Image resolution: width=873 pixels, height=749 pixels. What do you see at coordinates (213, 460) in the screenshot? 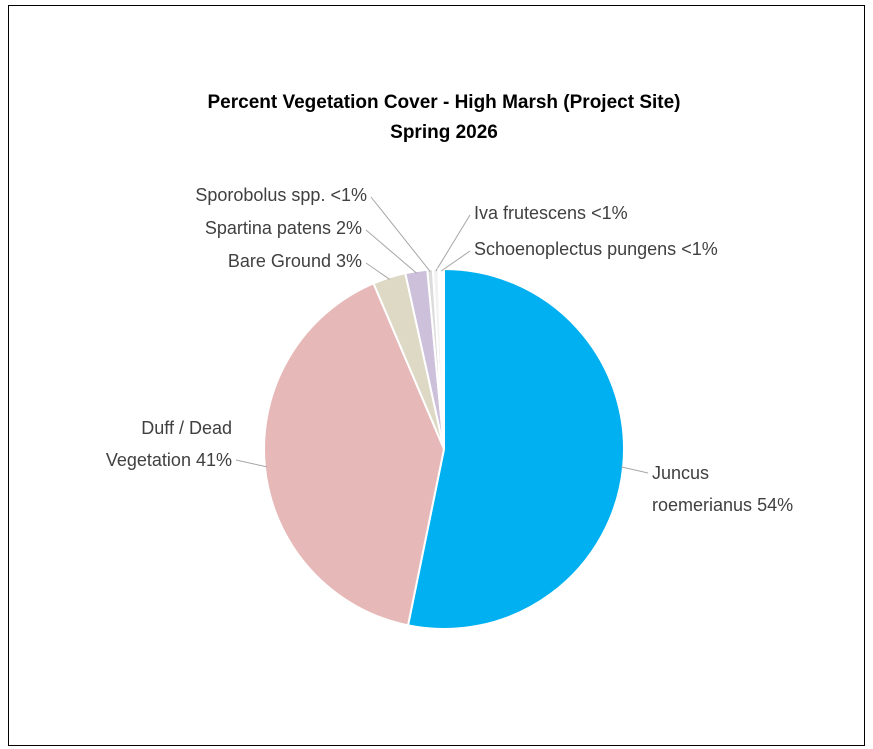
I see `label-value: 41%` at bounding box center [213, 460].